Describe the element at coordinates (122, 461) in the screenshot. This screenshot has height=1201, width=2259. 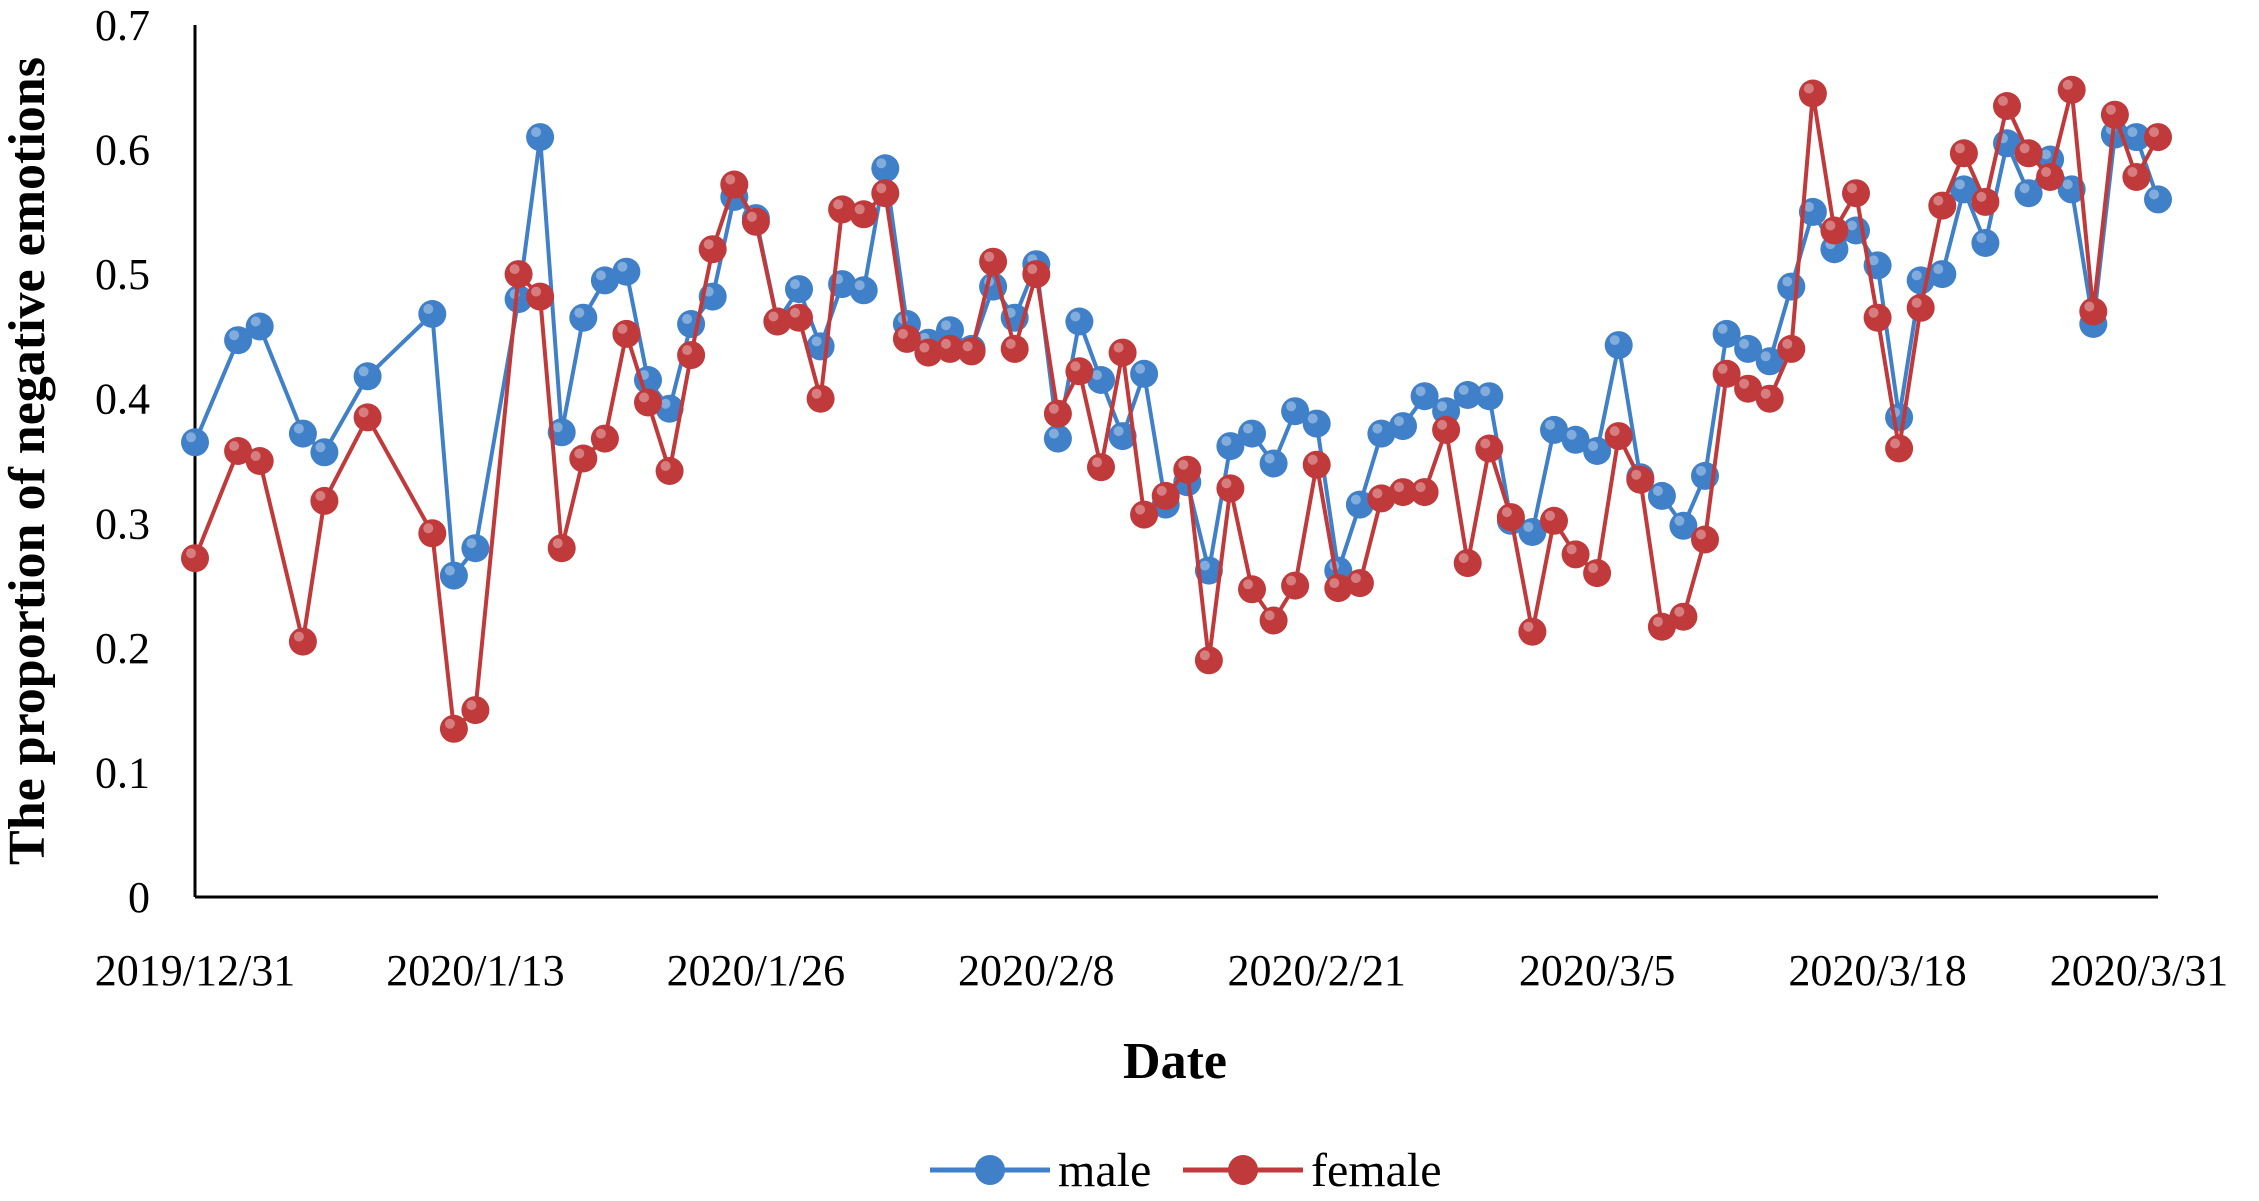
I see `y-tick-labels: 0 0.1 0.2 0.3 0.4 0.5 0.6 0.7` at that location.